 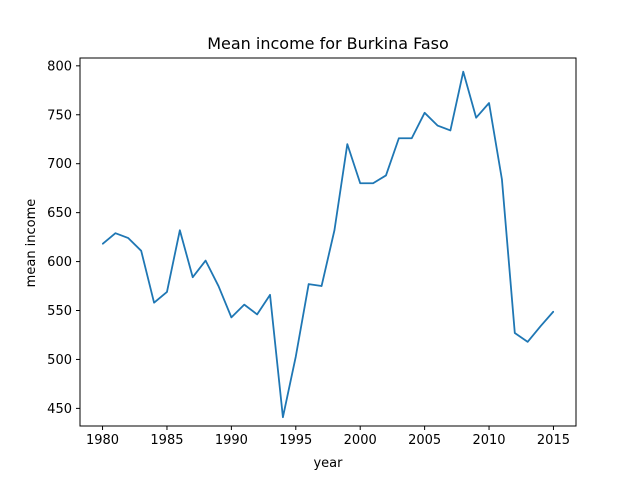 I want to click on y-axis-label: mean income, so click(x=31, y=243).